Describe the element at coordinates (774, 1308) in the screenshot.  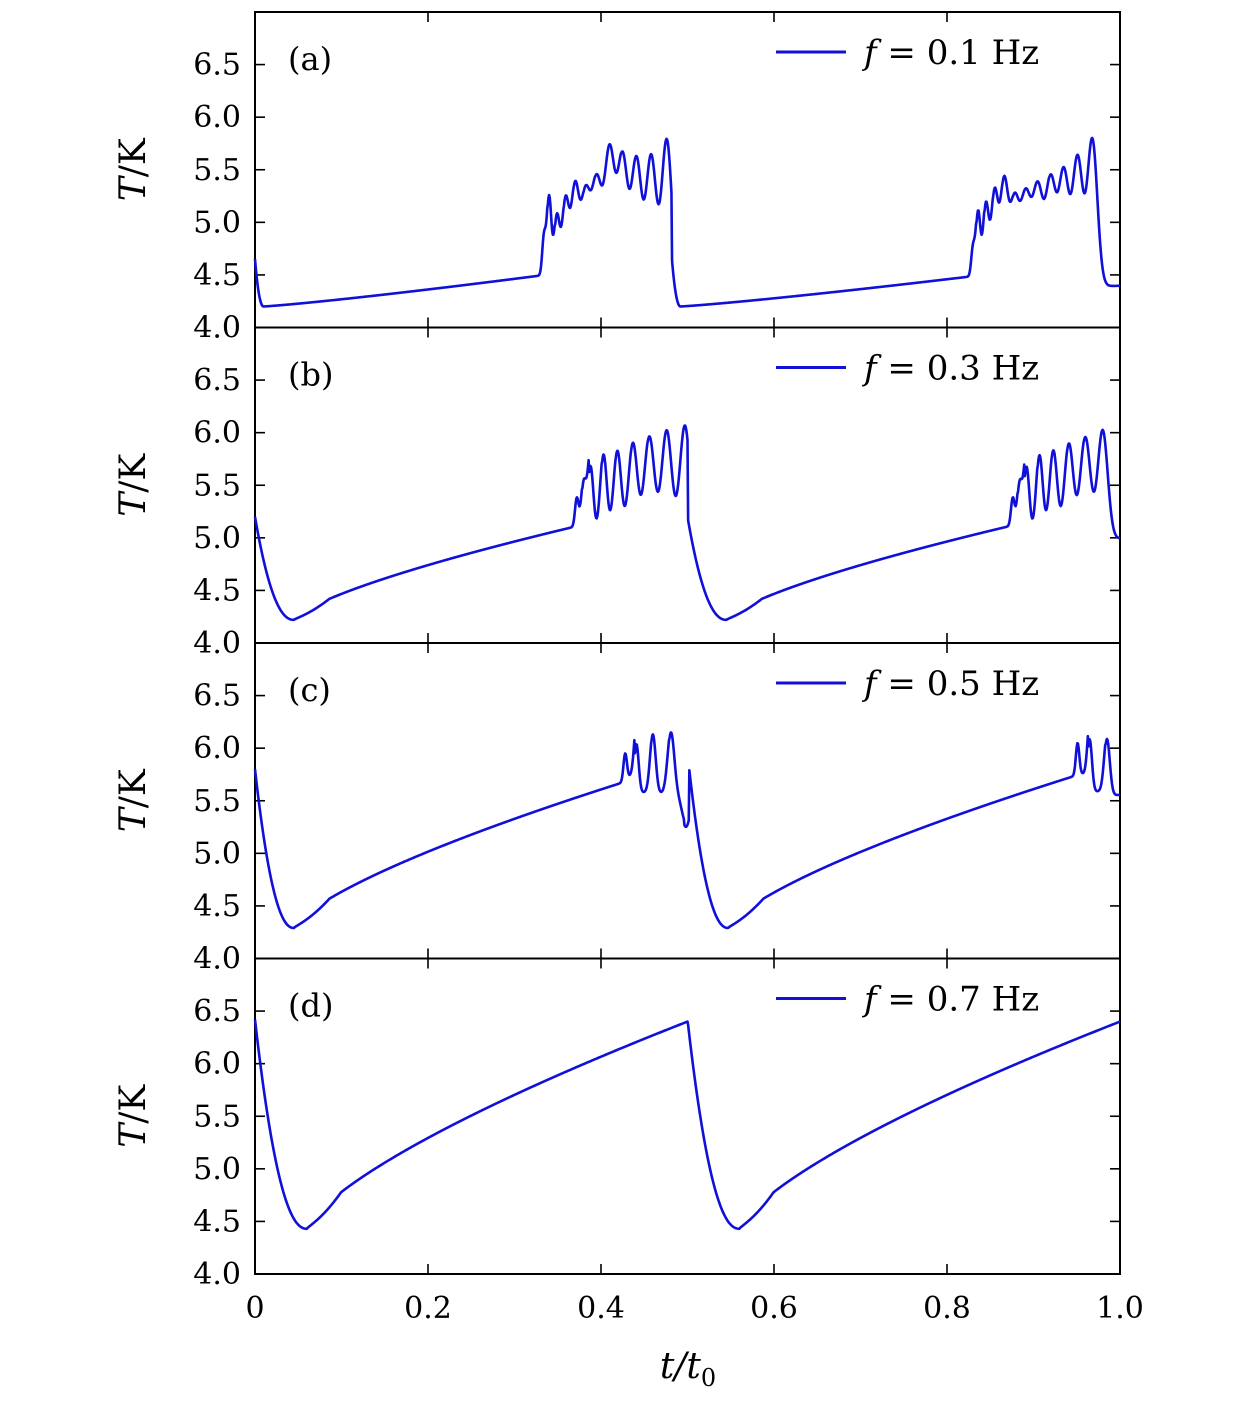
I see `x-tick-label: 0.6` at that location.